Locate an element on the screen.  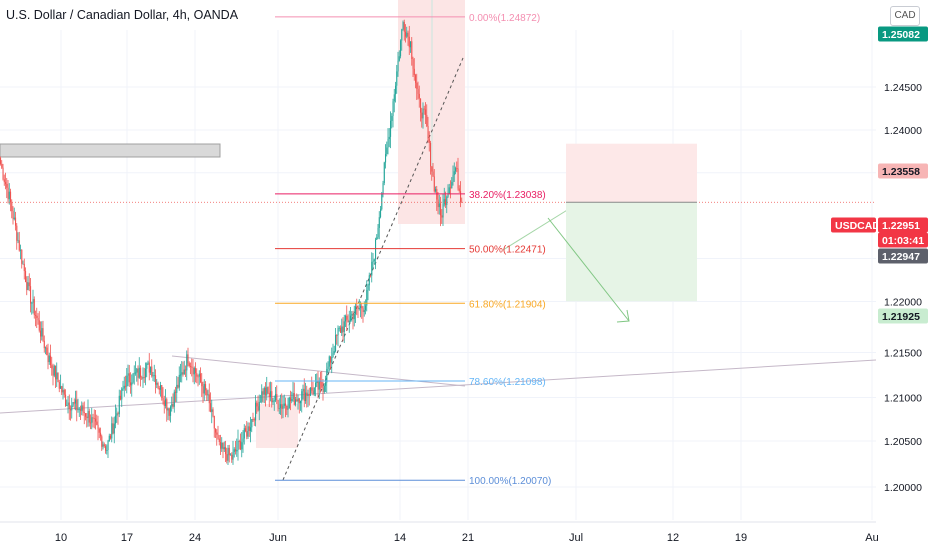
fib-level-label: 50.00%(1.22471) is located at coordinates (507, 250).